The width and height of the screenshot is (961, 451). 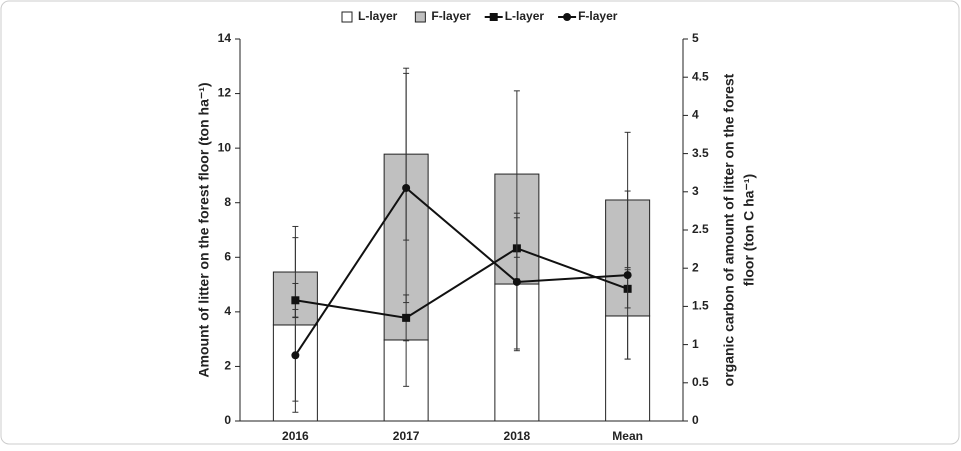 What do you see at coordinates (749, 230) in the screenshot?
I see `y2-axis-title: floor (ton C ha⁻¹)` at bounding box center [749, 230].